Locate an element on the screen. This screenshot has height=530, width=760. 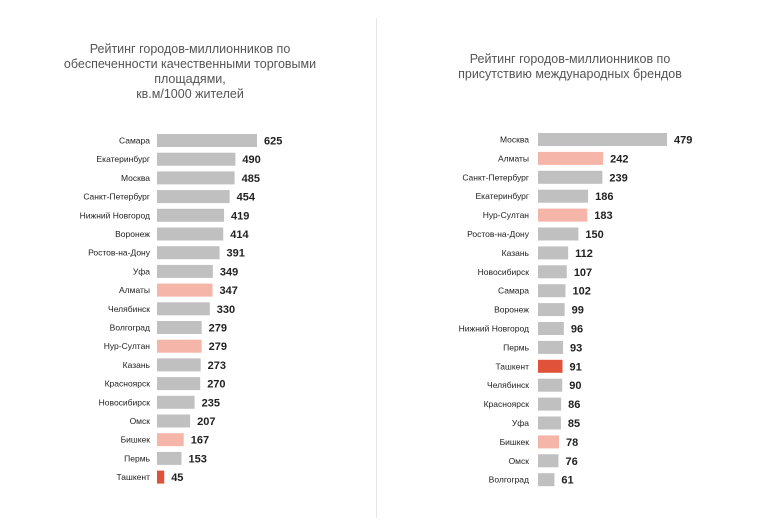
value-label: 86 is located at coordinates (574, 405).